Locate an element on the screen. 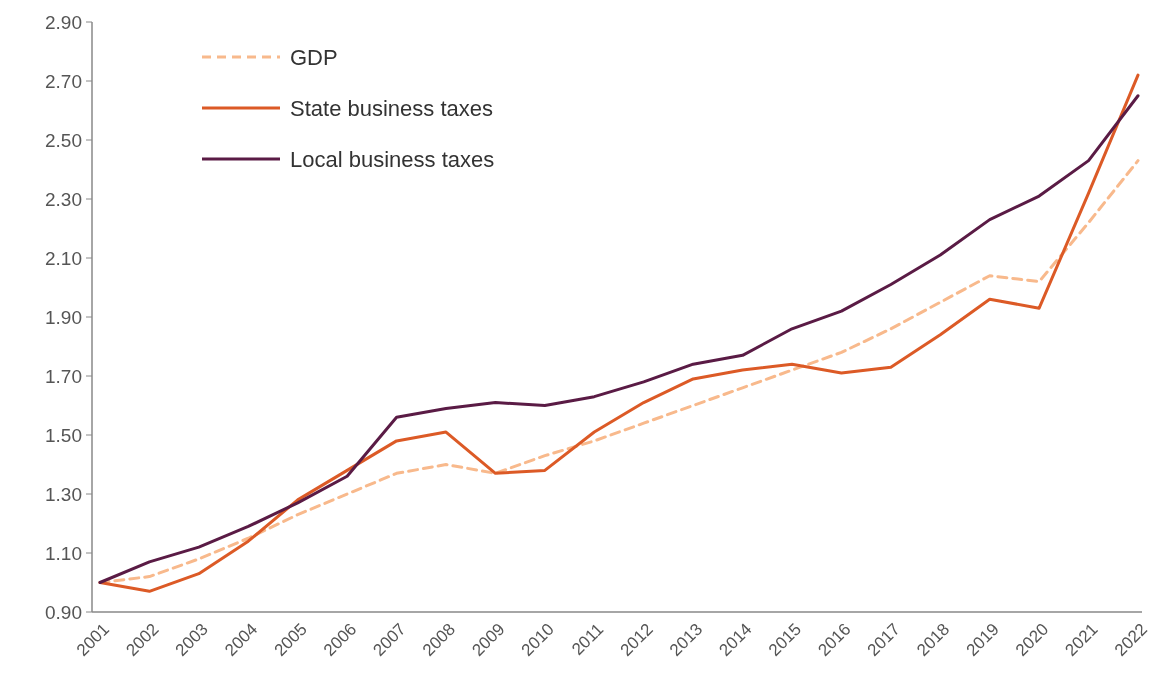 This screenshot has width=1160, height=686. y-tick-label: 1.30 is located at coordinates (63, 494).